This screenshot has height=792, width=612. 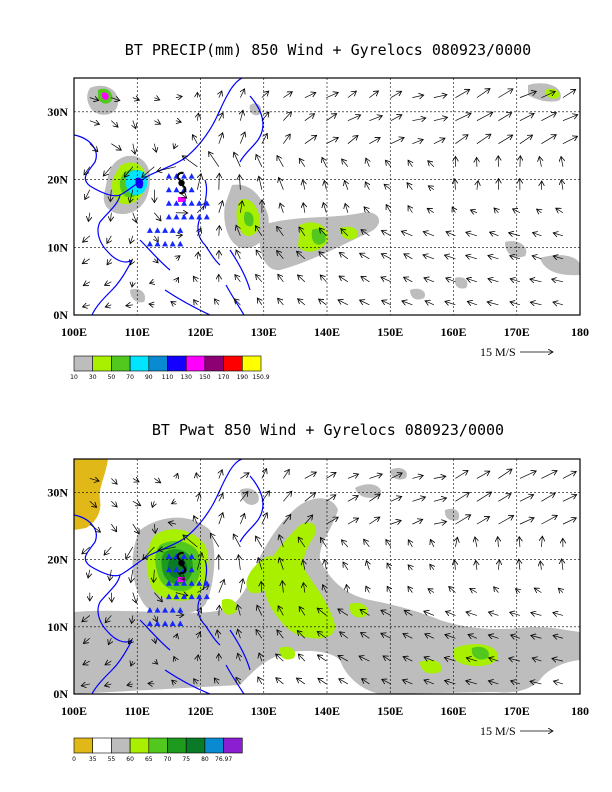 I want to click on colorbar-label: 130, so click(x=186, y=377).